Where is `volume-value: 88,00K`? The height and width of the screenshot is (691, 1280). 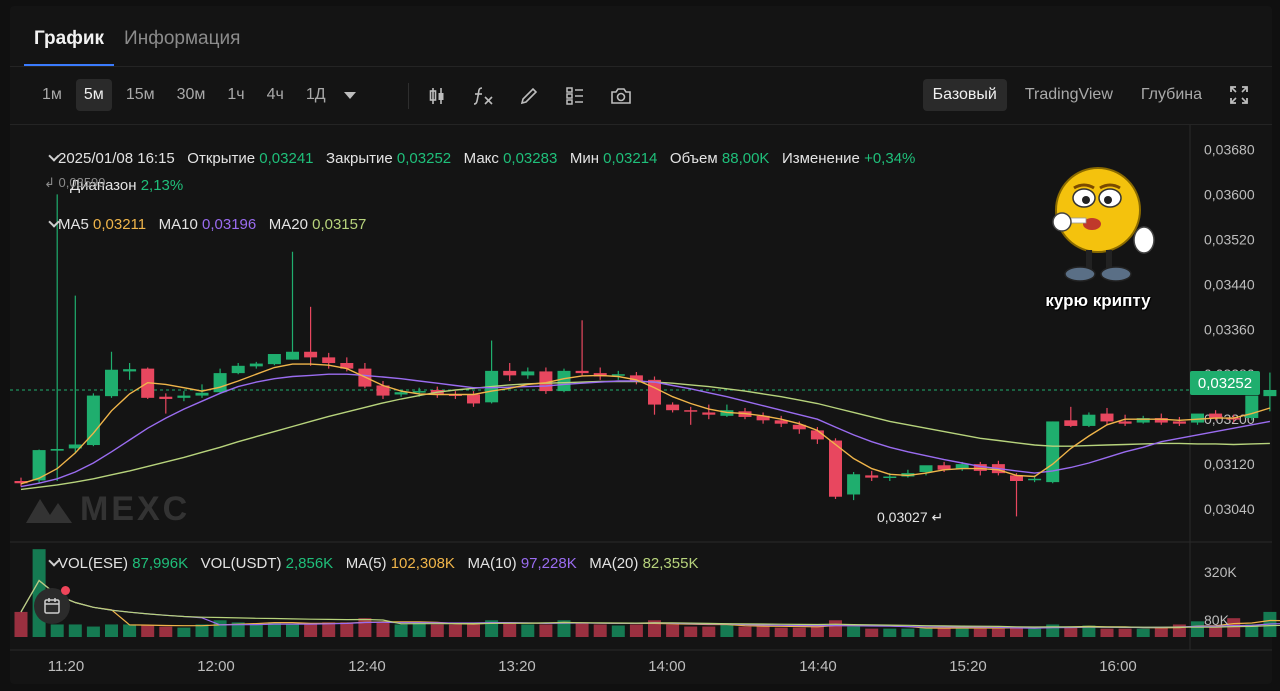 volume-value: 88,00K is located at coordinates (745, 158).